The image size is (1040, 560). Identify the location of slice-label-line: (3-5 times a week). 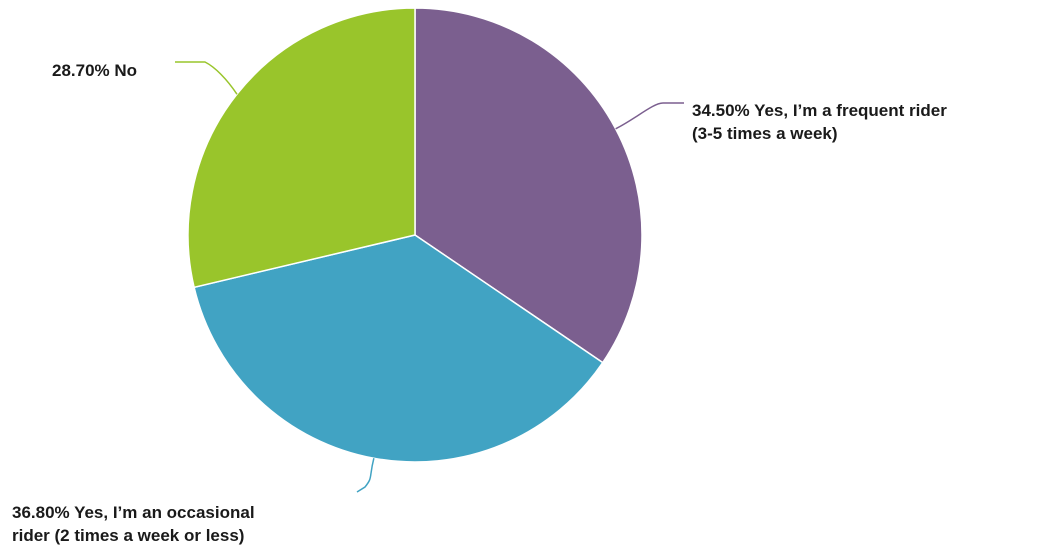
(765, 133).